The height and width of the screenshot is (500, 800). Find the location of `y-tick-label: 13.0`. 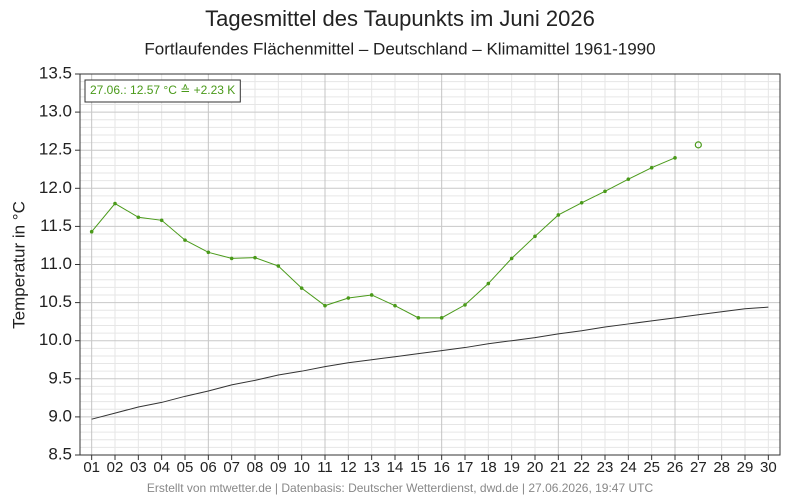

y-tick-label: 13.0 is located at coordinates (55, 111).